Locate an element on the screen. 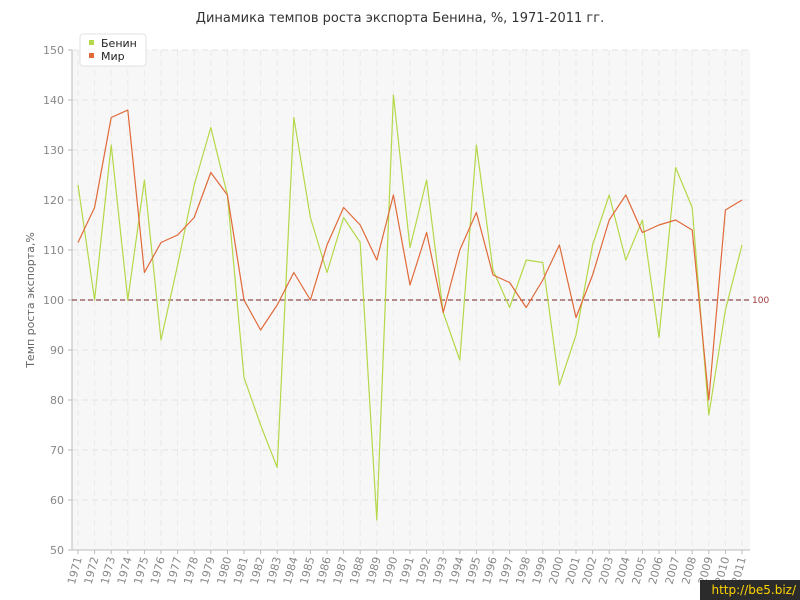  reference-line-group: 100 is located at coordinates (420, 301).